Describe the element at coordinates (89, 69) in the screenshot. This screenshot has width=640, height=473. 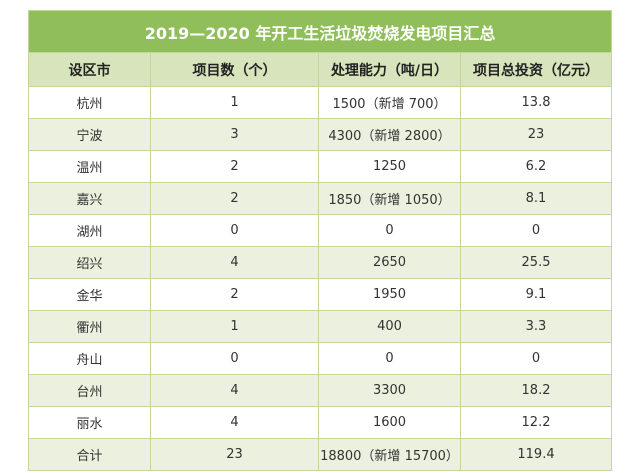
I see `header-cell: 设区市` at that location.